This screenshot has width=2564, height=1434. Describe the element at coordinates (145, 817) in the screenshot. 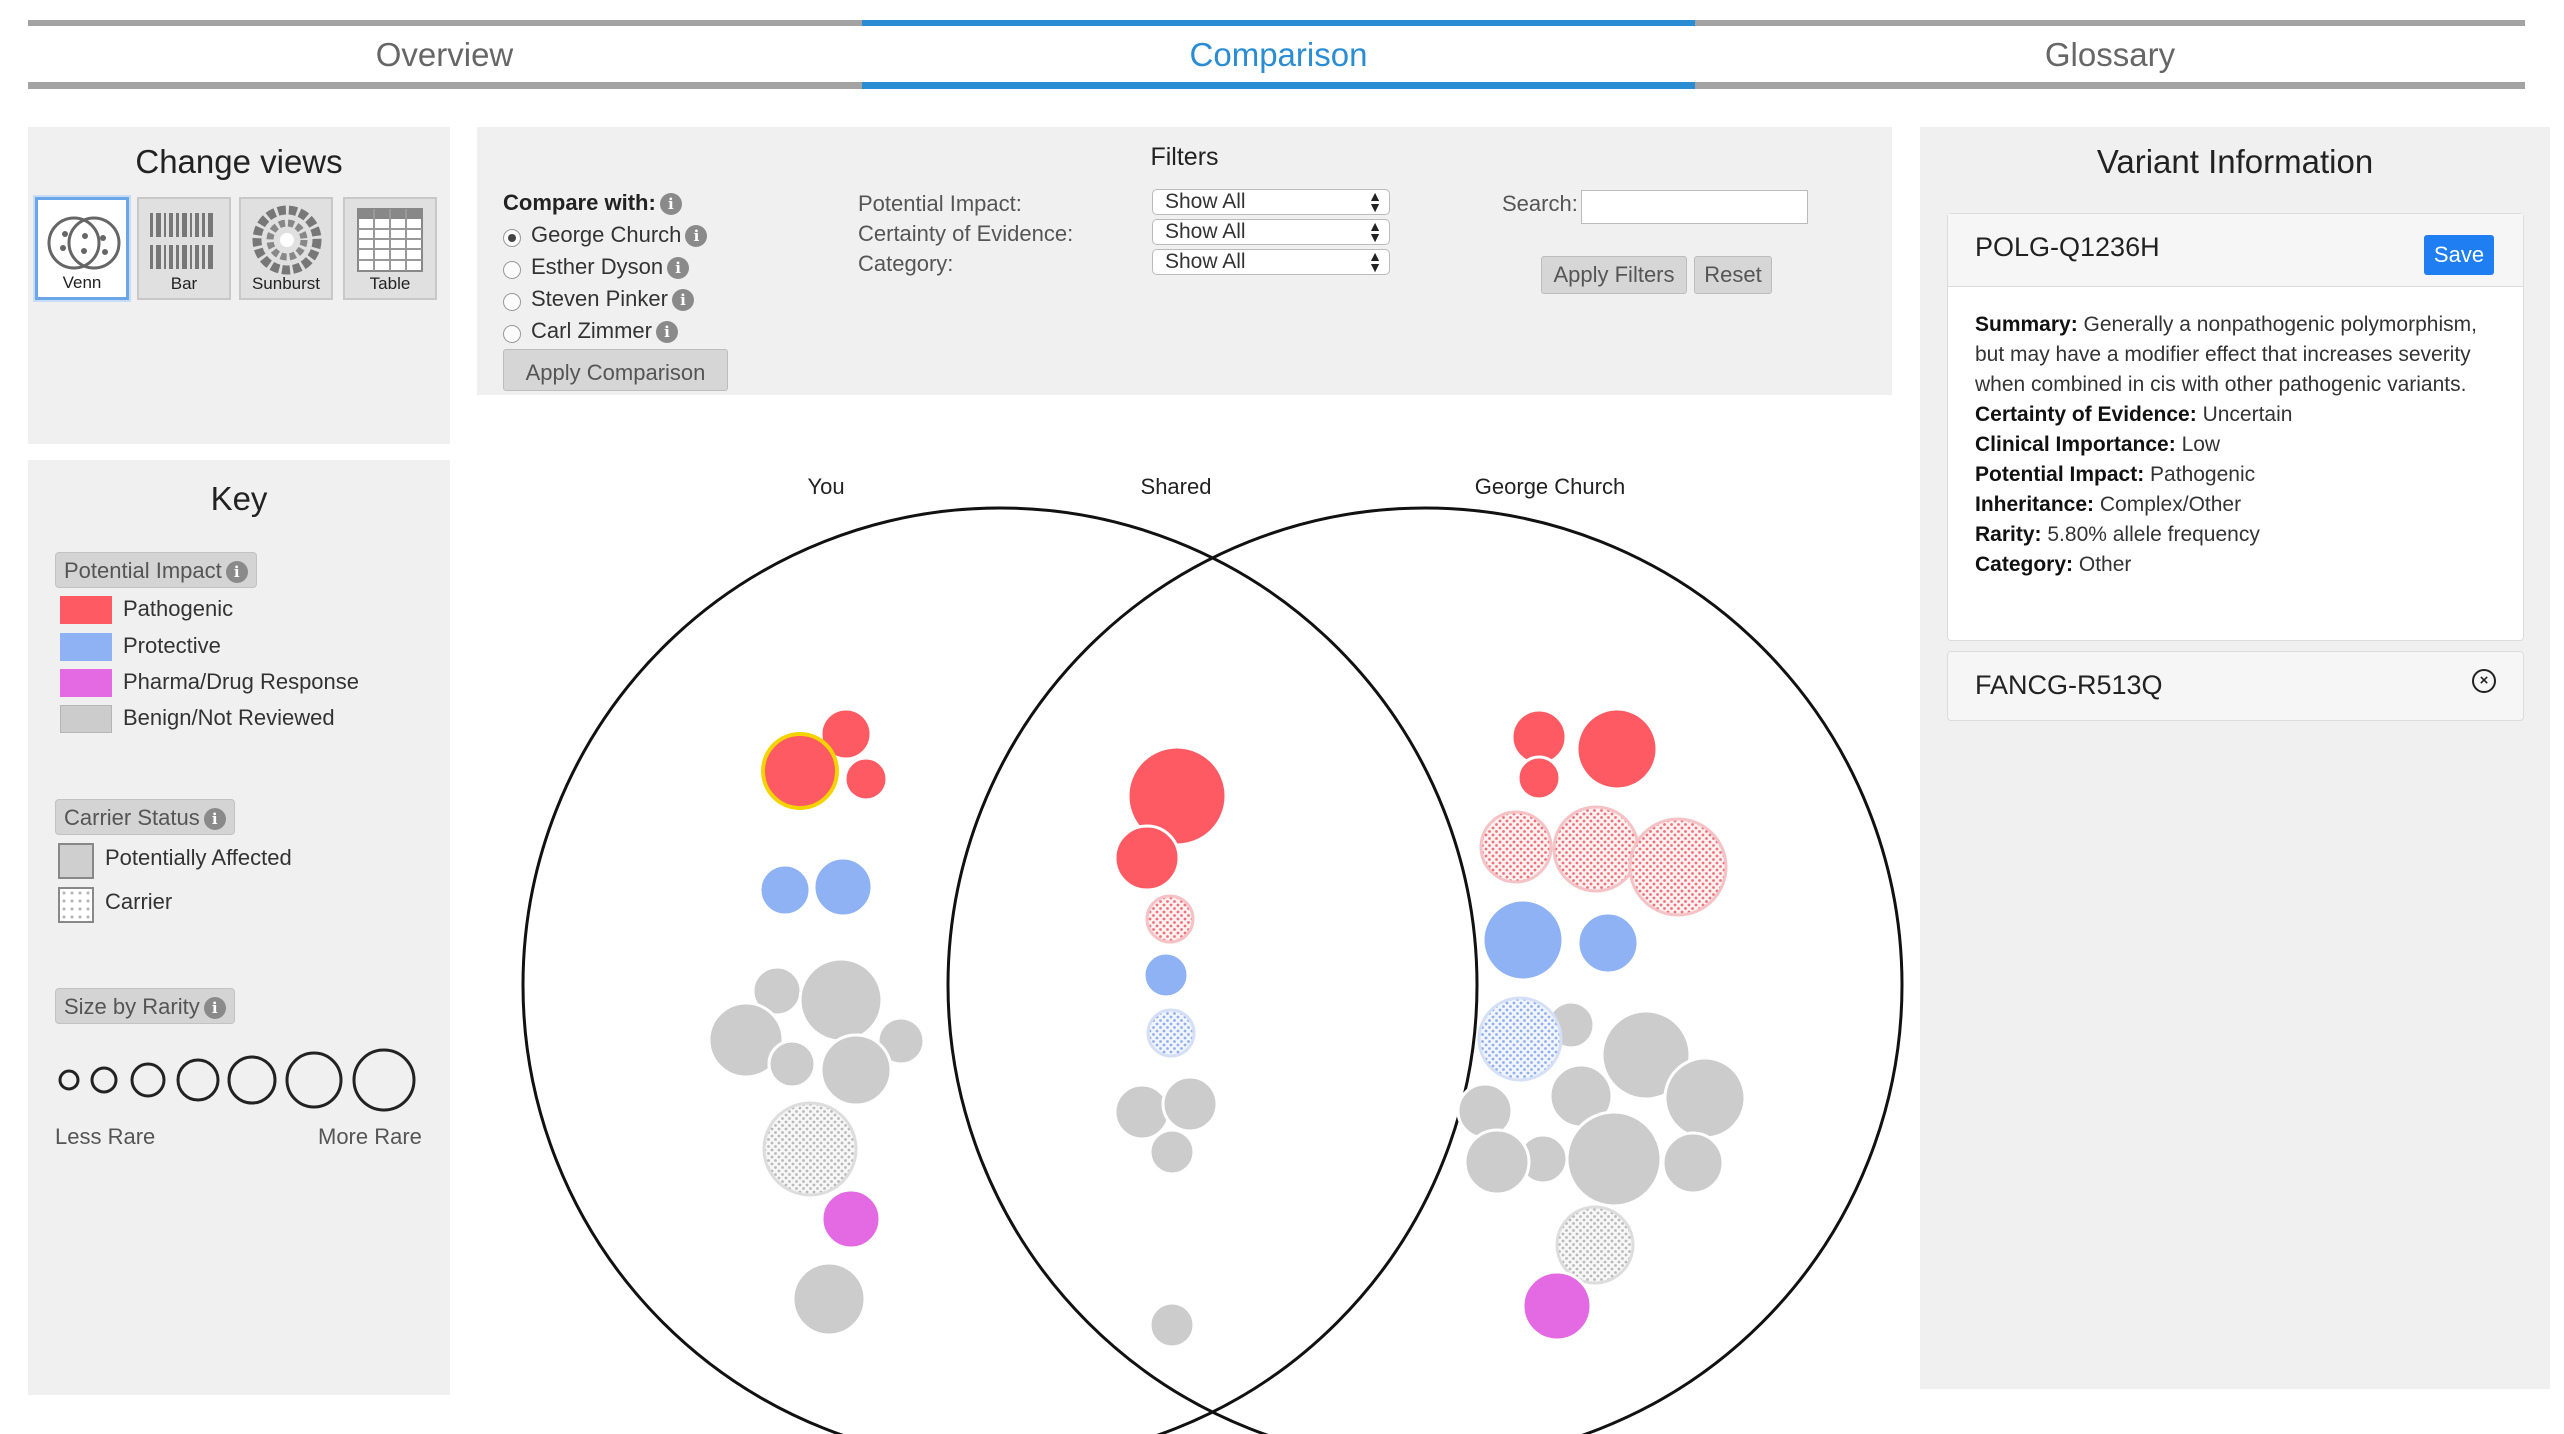

I see `carrier-status-chip: Carrier Status i` at that location.